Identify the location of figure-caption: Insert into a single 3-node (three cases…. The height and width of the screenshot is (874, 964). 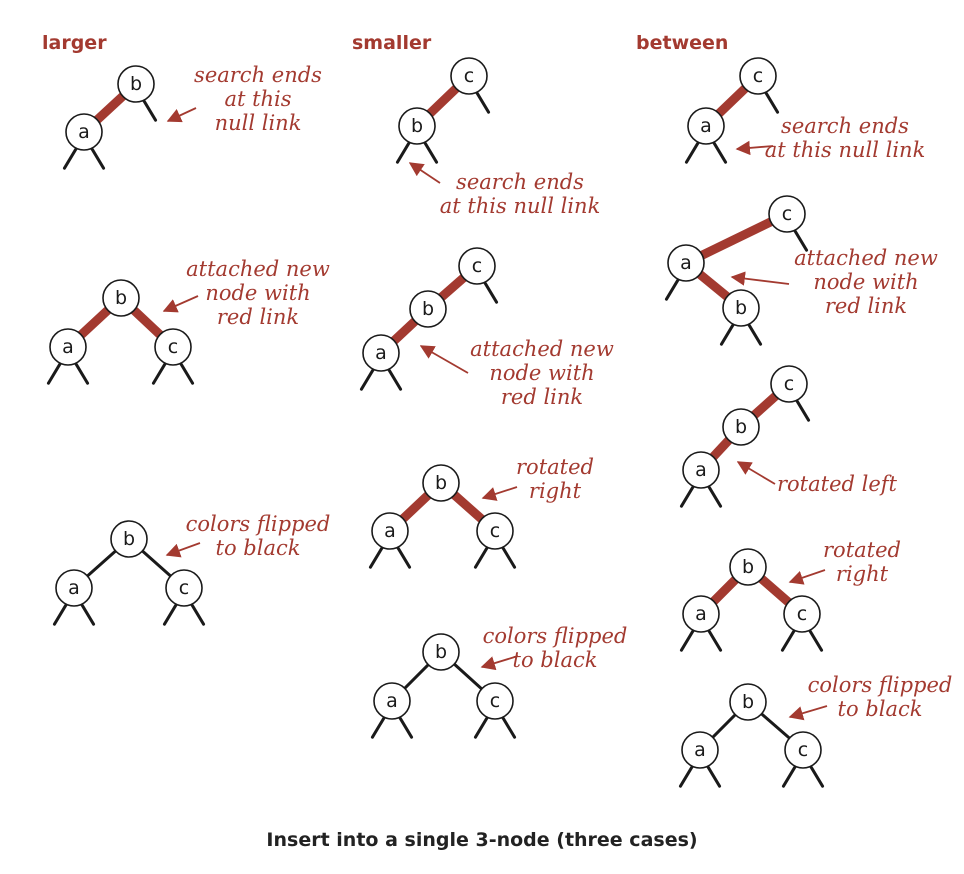
(481, 840).